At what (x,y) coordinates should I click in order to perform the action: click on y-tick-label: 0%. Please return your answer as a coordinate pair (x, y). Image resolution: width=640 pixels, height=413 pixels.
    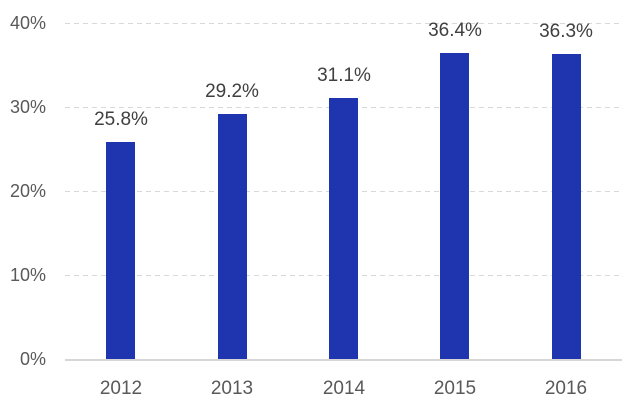
    Looking at the image, I should click on (32, 359).